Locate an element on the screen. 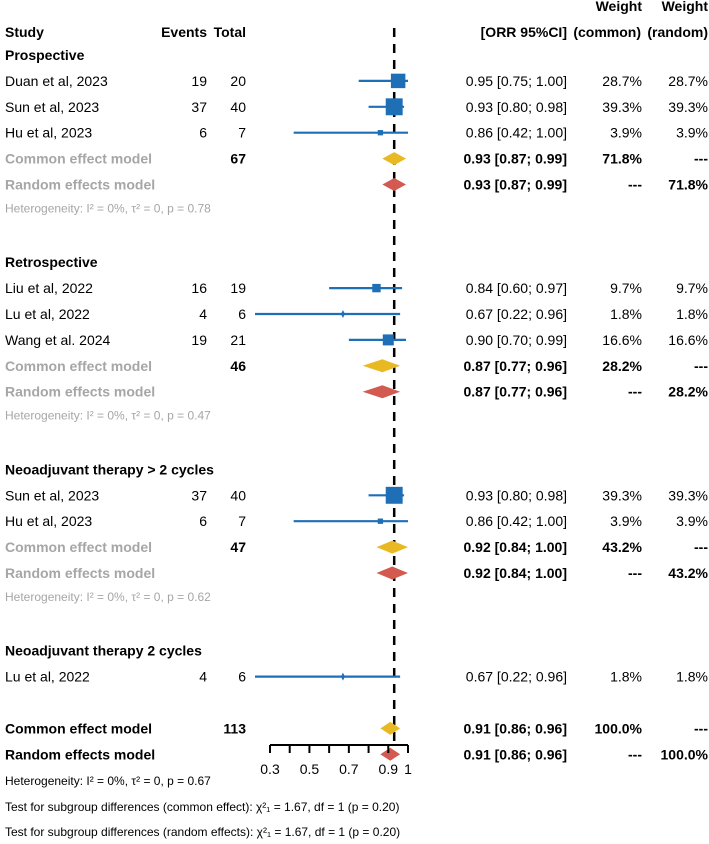 This screenshot has width=709, height=844. study-weight-random: 16.6% is located at coordinates (688, 340).